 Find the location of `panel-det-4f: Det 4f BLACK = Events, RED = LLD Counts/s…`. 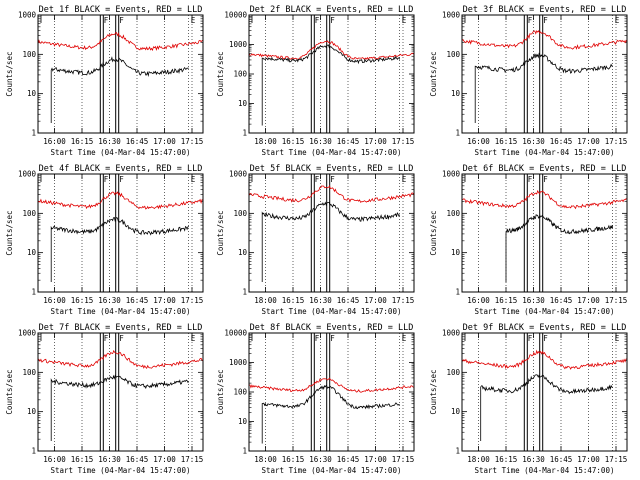

panel-det-4f: Det 4f BLACK = Events, RED = LLD Counts/s… is located at coordinates (104, 240).